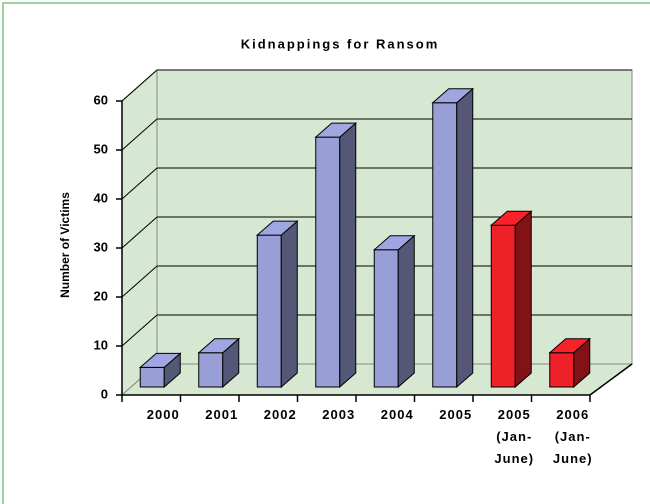  I want to click on x-tick-label: 2005, so click(456, 414).